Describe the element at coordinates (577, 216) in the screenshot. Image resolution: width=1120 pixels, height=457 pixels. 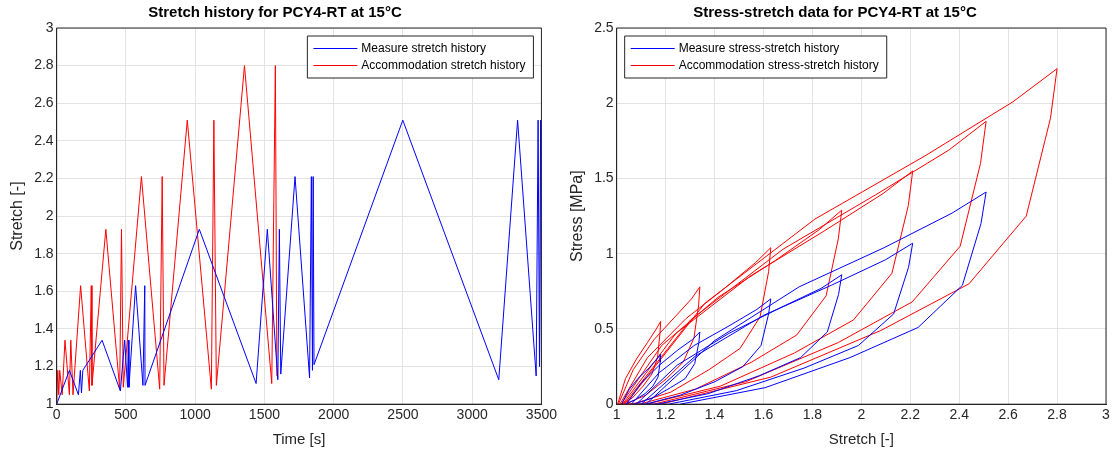
I see `y-axis-title: Stress [MPa]` at that location.